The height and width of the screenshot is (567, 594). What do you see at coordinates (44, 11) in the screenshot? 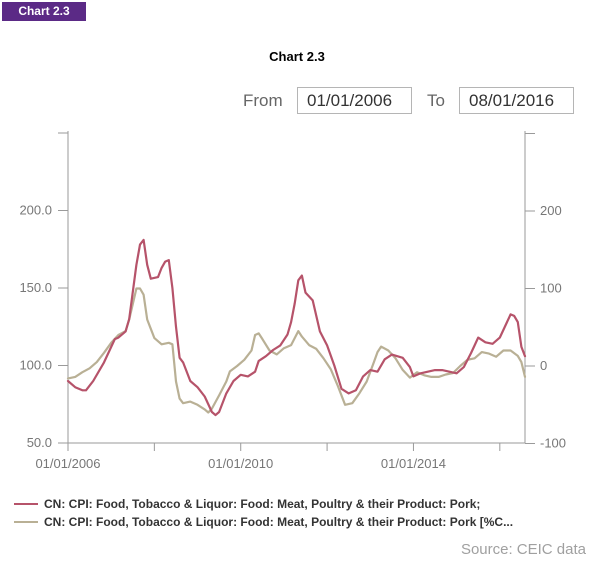
I see `chart-tag: Chart 2.3` at bounding box center [44, 11].